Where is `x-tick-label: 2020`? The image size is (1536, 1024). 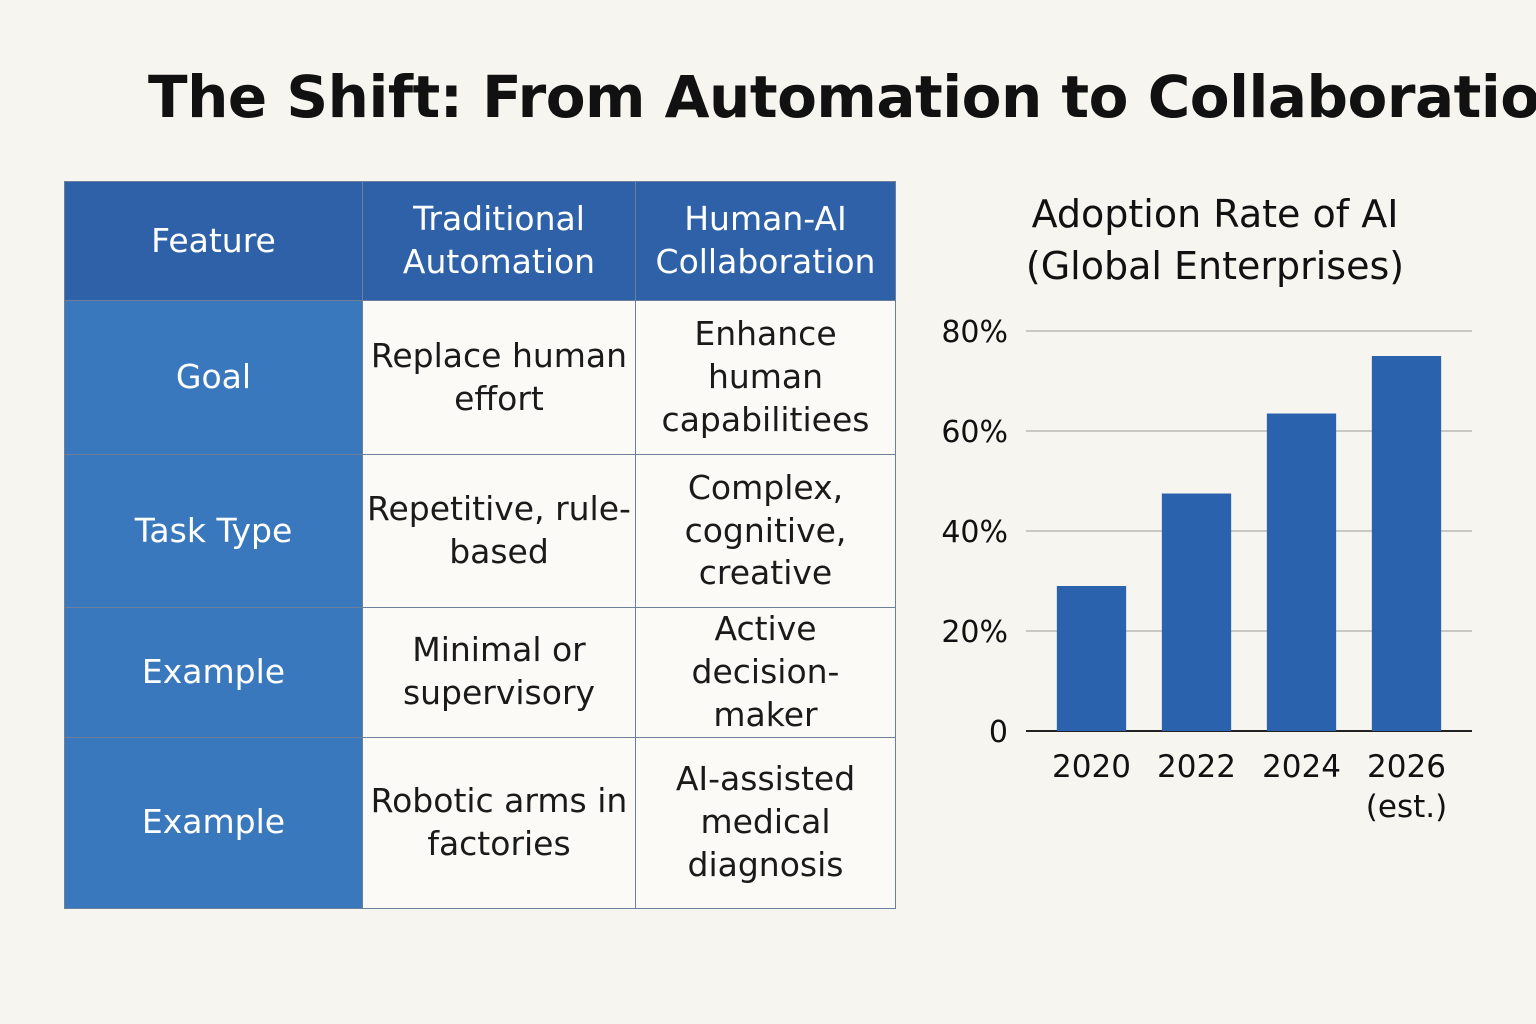 x-tick-label: 2020 is located at coordinates (1091, 767).